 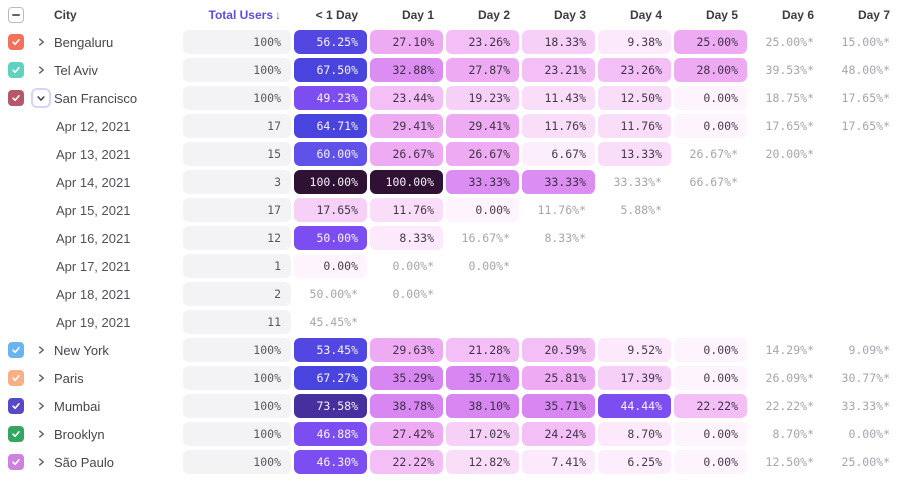 I want to click on column-header-day7: Day 7, so click(x=873, y=15).